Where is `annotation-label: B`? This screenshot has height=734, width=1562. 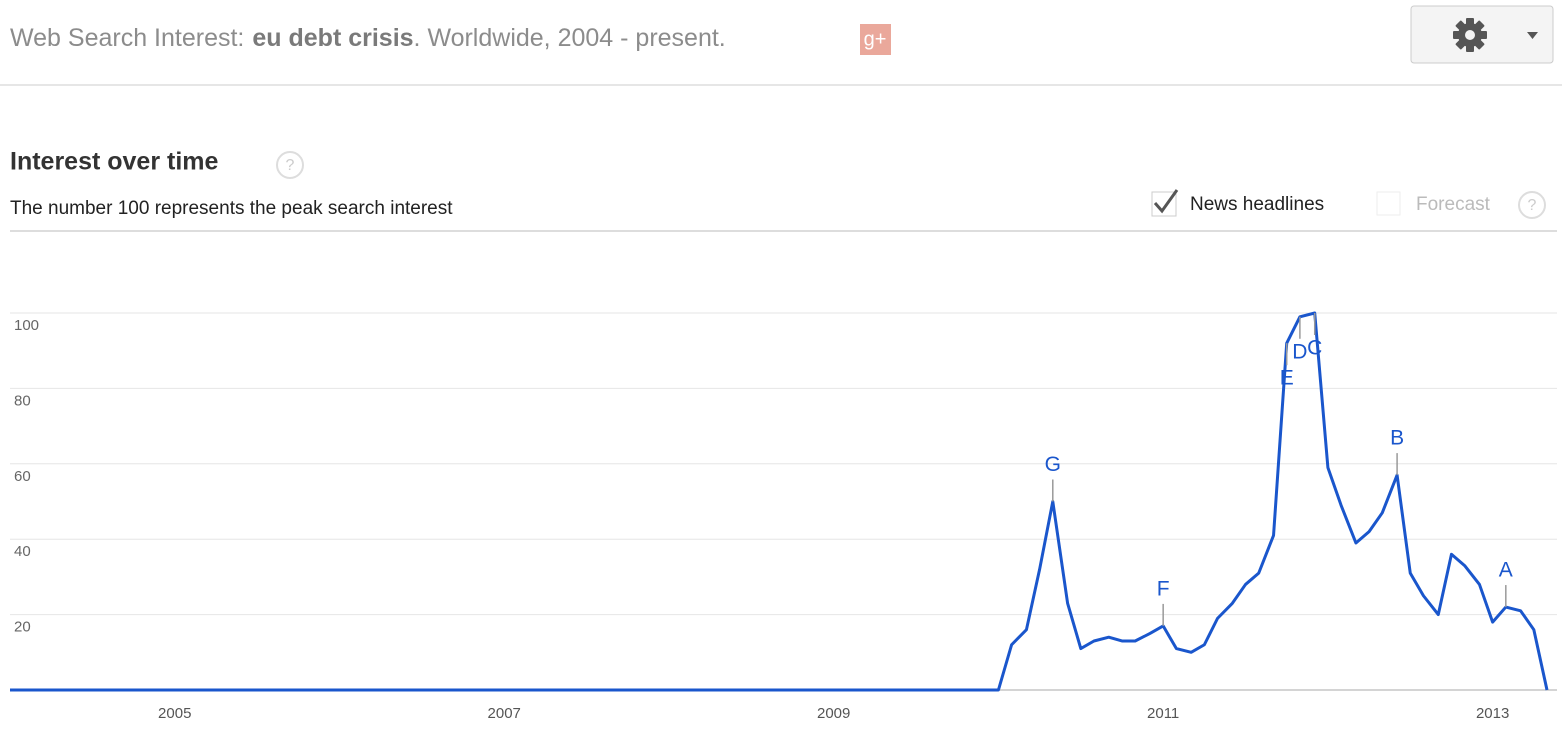 annotation-label: B is located at coordinates (1397, 438).